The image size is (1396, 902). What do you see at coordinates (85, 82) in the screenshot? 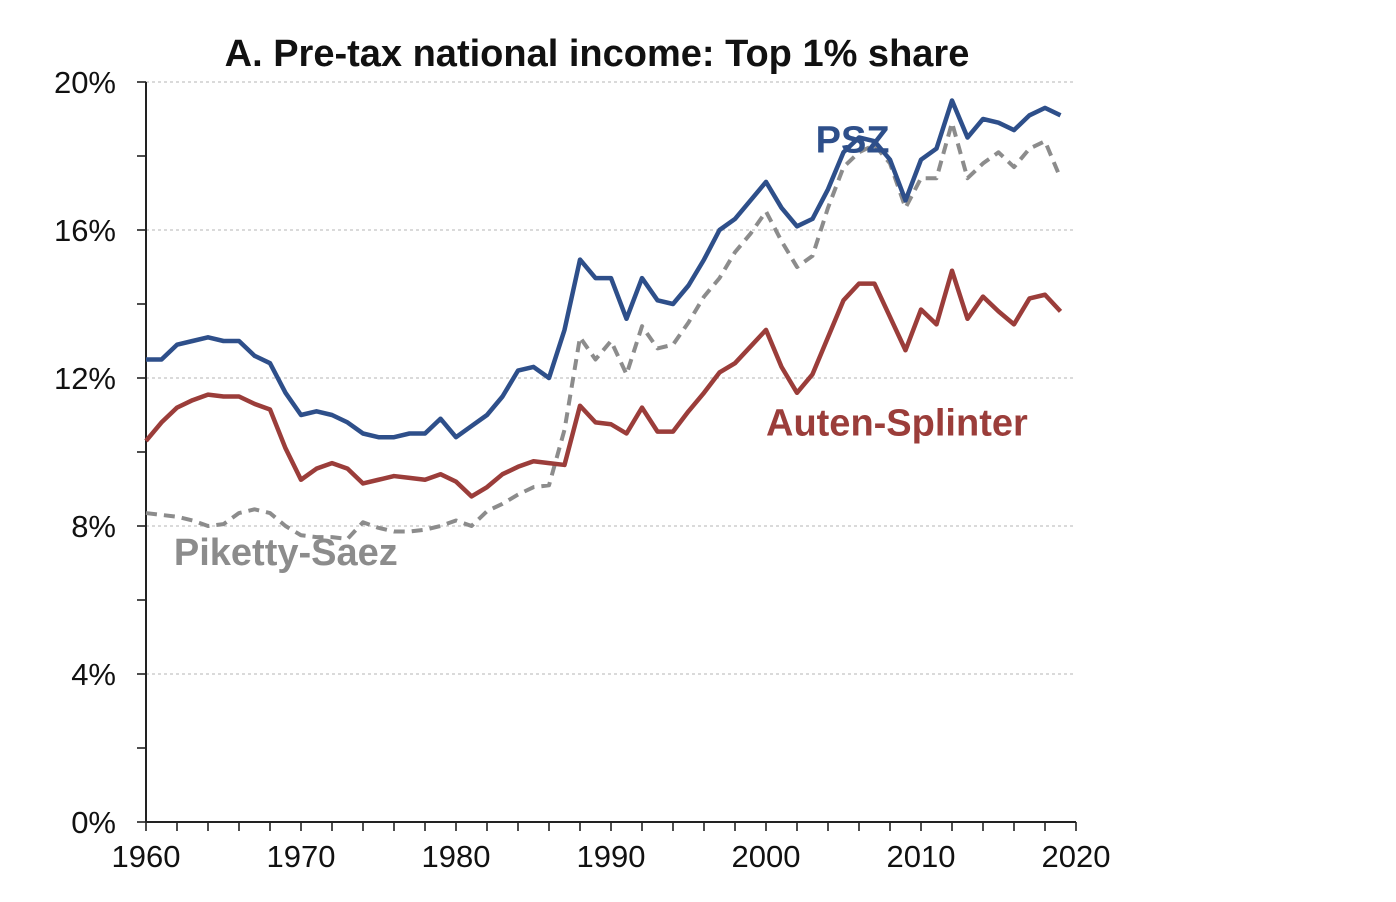
I see `y-tick-label: 20%` at bounding box center [85, 82].